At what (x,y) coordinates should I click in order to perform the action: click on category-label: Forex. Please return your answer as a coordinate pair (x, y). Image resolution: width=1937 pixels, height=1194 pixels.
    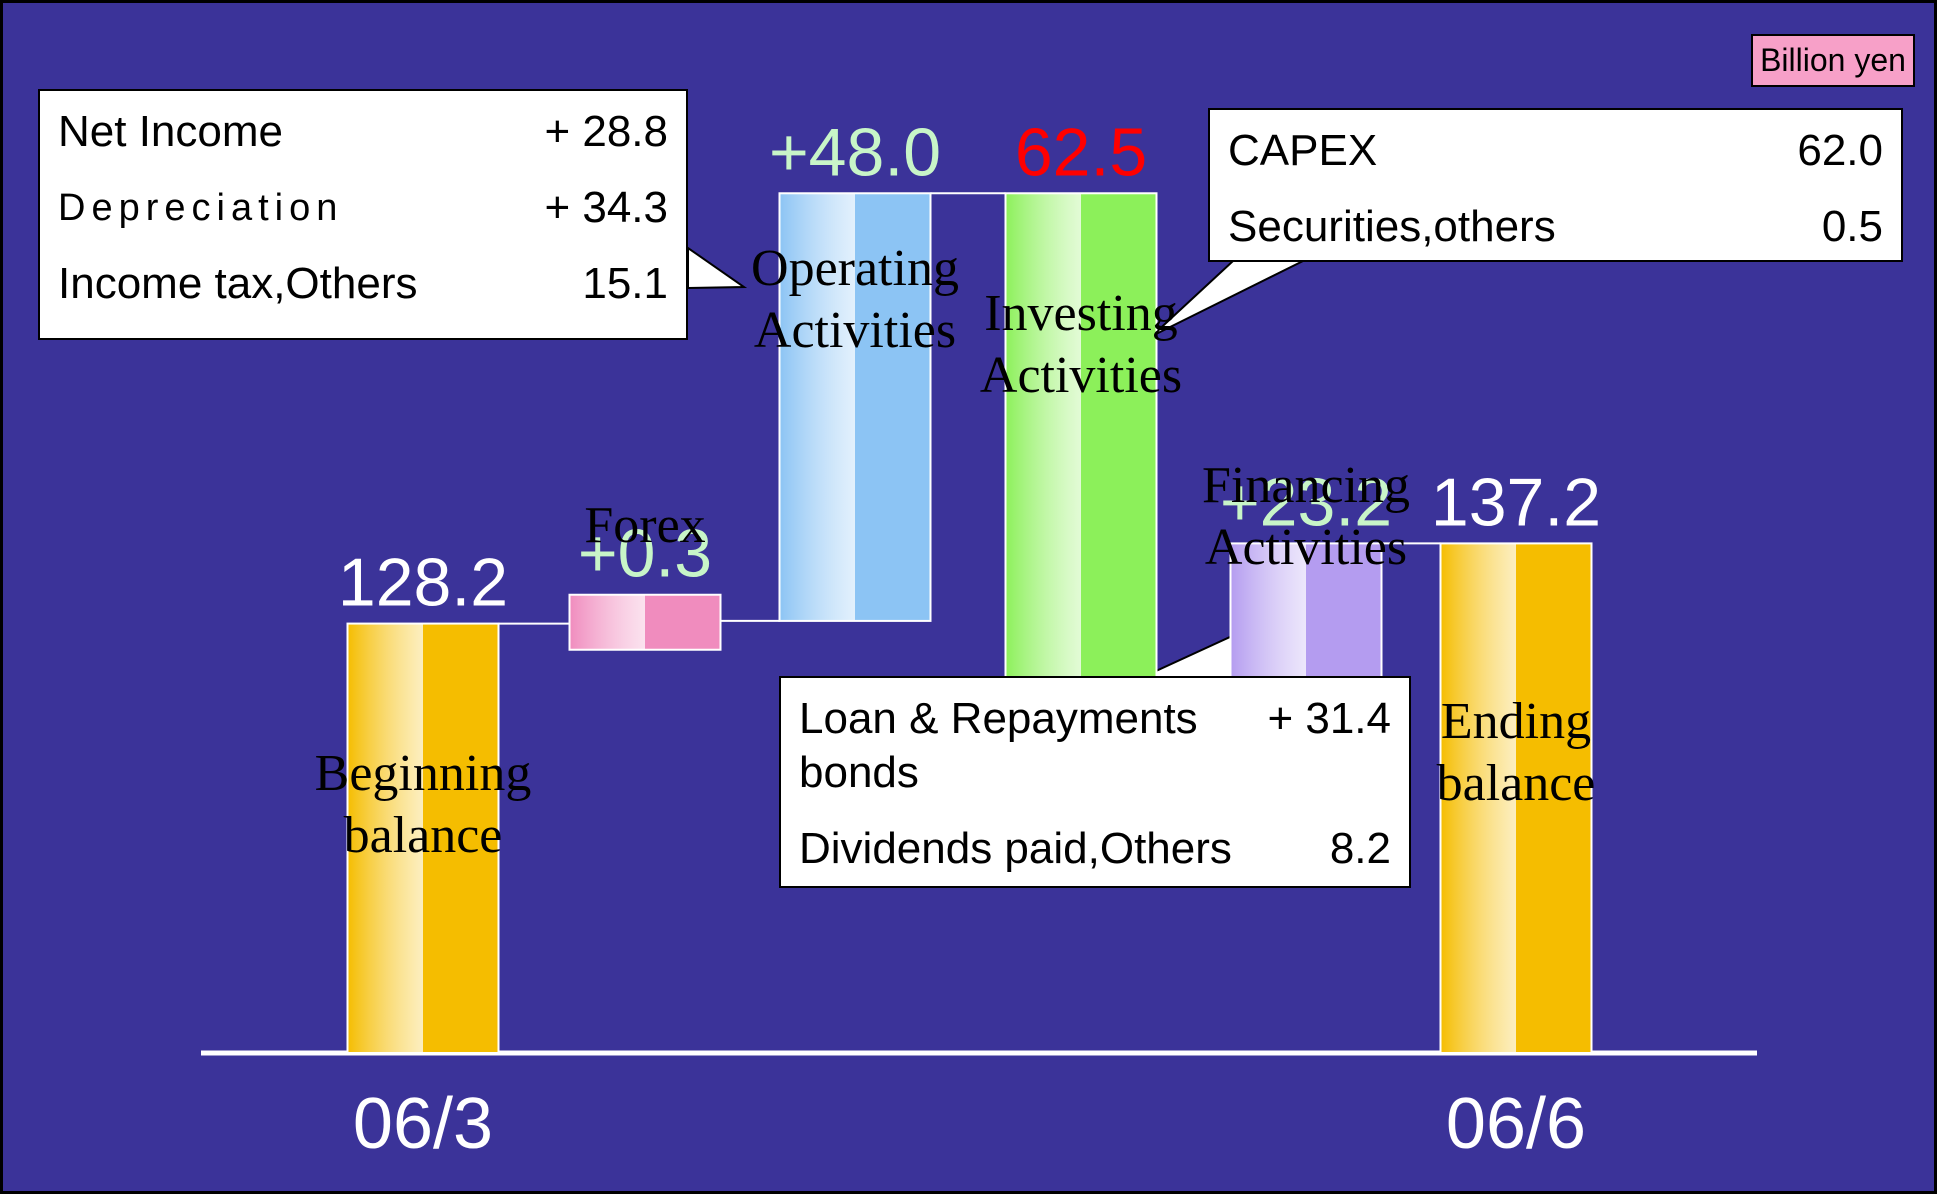
    Looking at the image, I should click on (645, 525).